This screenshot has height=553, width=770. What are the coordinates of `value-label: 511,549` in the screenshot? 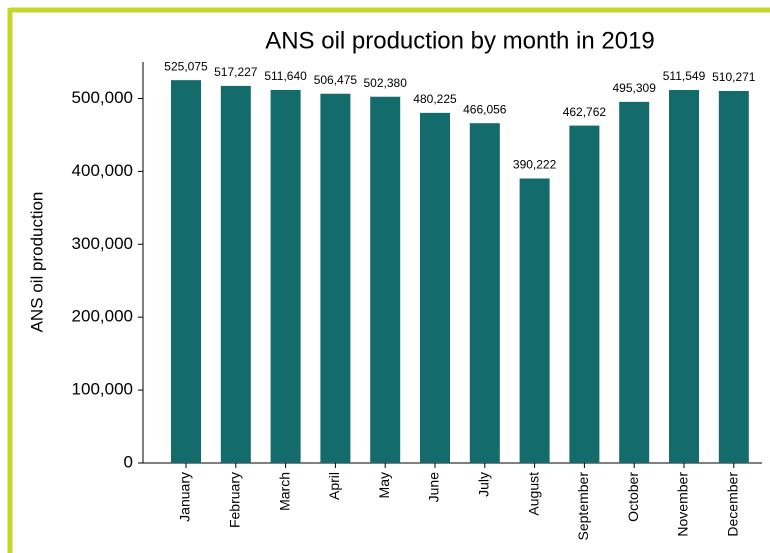 It's located at (684, 76).